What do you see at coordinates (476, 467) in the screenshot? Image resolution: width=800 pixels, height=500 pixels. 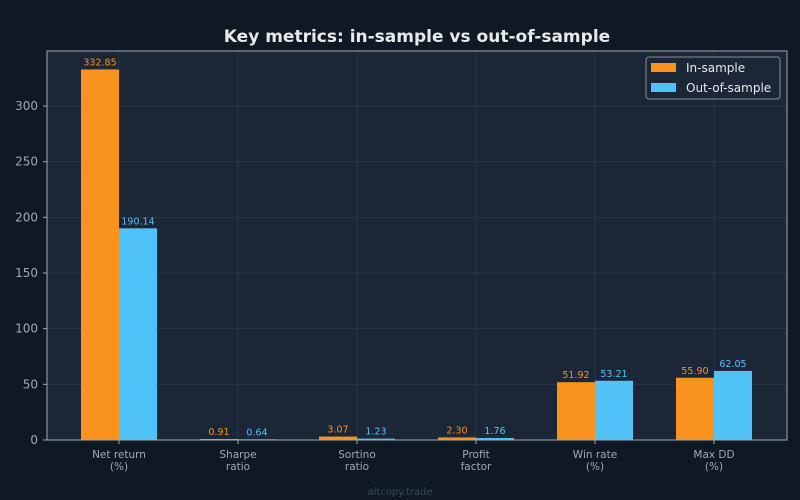 I see `x-tick-label: factor` at bounding box center [476, 467].